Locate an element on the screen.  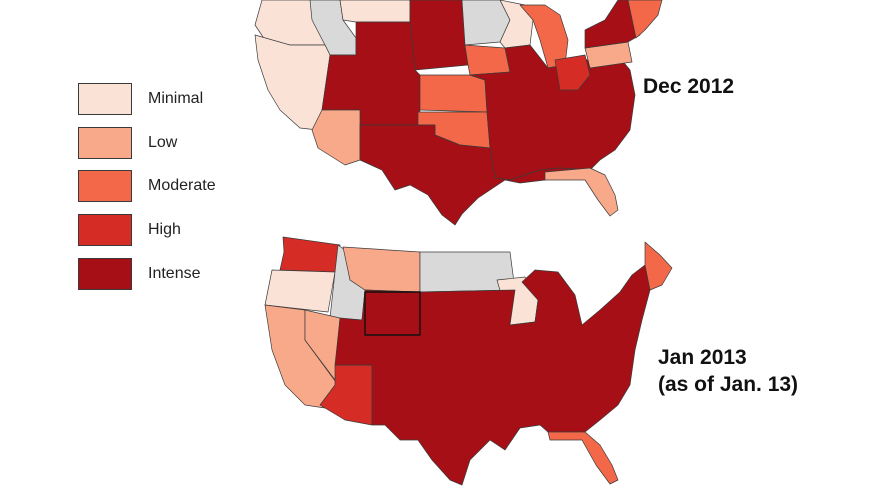
map-label-jan-2013: Jan 2013 (as of Jan. 13) is located at coordinates (728, 371).